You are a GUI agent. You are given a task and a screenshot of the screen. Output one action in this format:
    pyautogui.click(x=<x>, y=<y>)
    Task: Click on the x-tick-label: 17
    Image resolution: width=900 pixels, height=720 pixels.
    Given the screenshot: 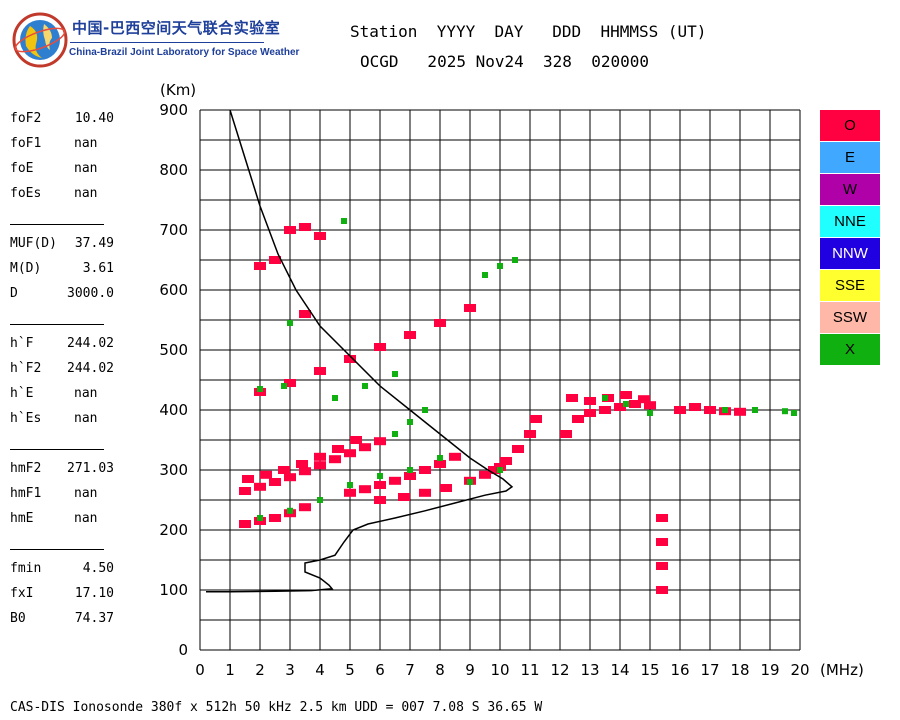 What is the action you would take?
    pyautogui.click(x=709, y=670)
    